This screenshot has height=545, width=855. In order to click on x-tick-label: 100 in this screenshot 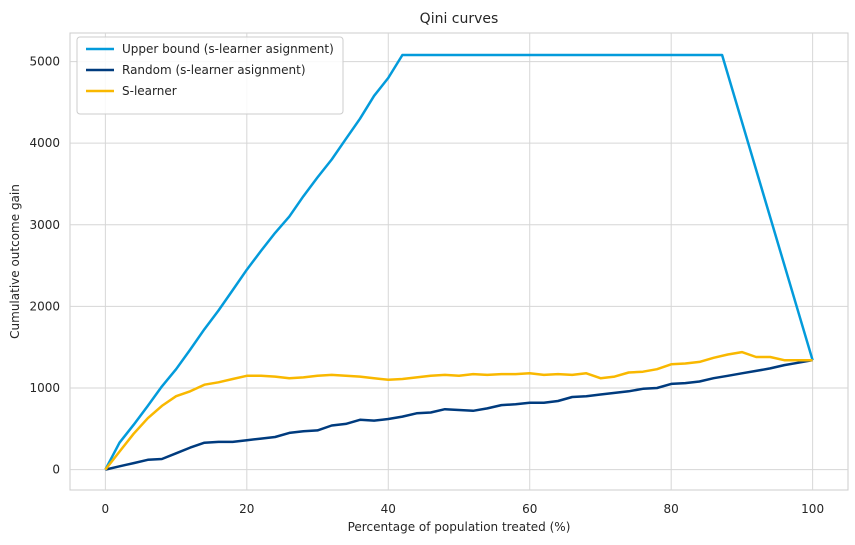, I will do `click(812, 509)`.